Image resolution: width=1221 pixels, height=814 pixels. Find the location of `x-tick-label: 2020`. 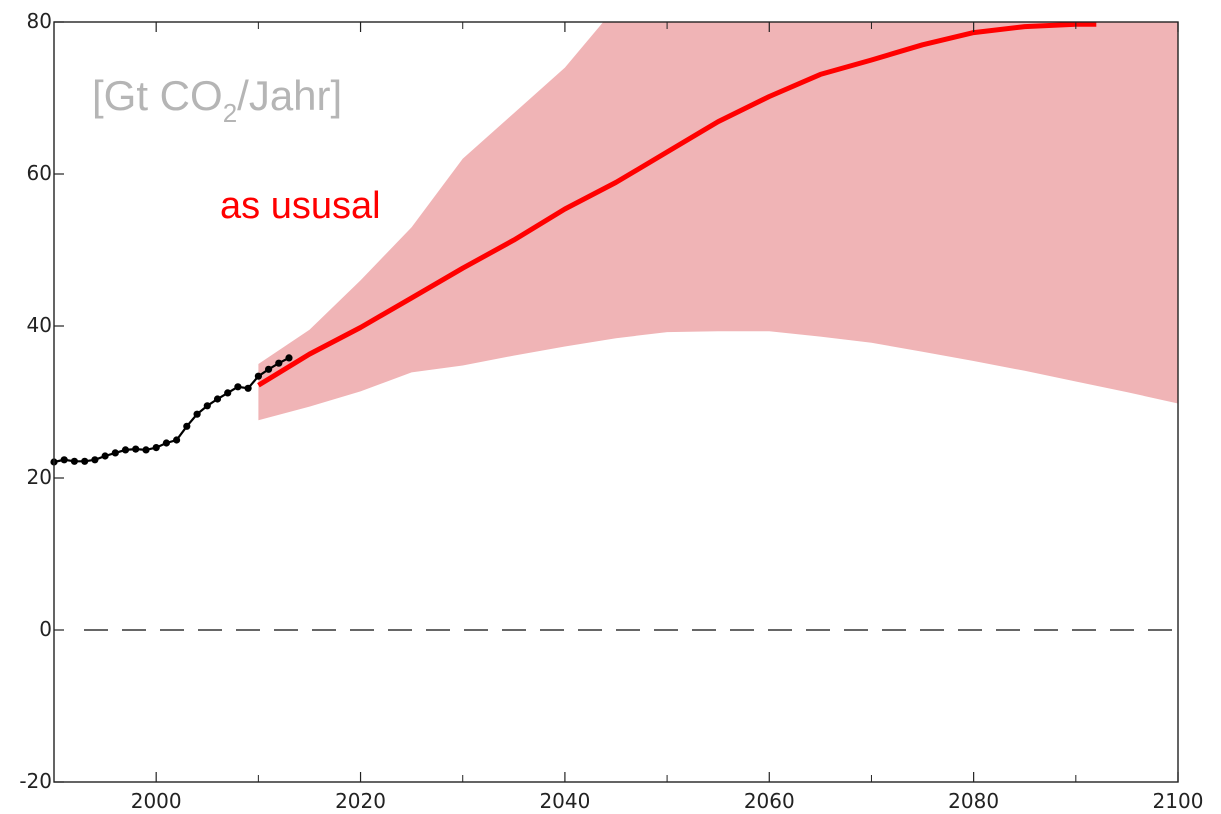

x-tick-label: 2020 is located at coordinates (360, 801).